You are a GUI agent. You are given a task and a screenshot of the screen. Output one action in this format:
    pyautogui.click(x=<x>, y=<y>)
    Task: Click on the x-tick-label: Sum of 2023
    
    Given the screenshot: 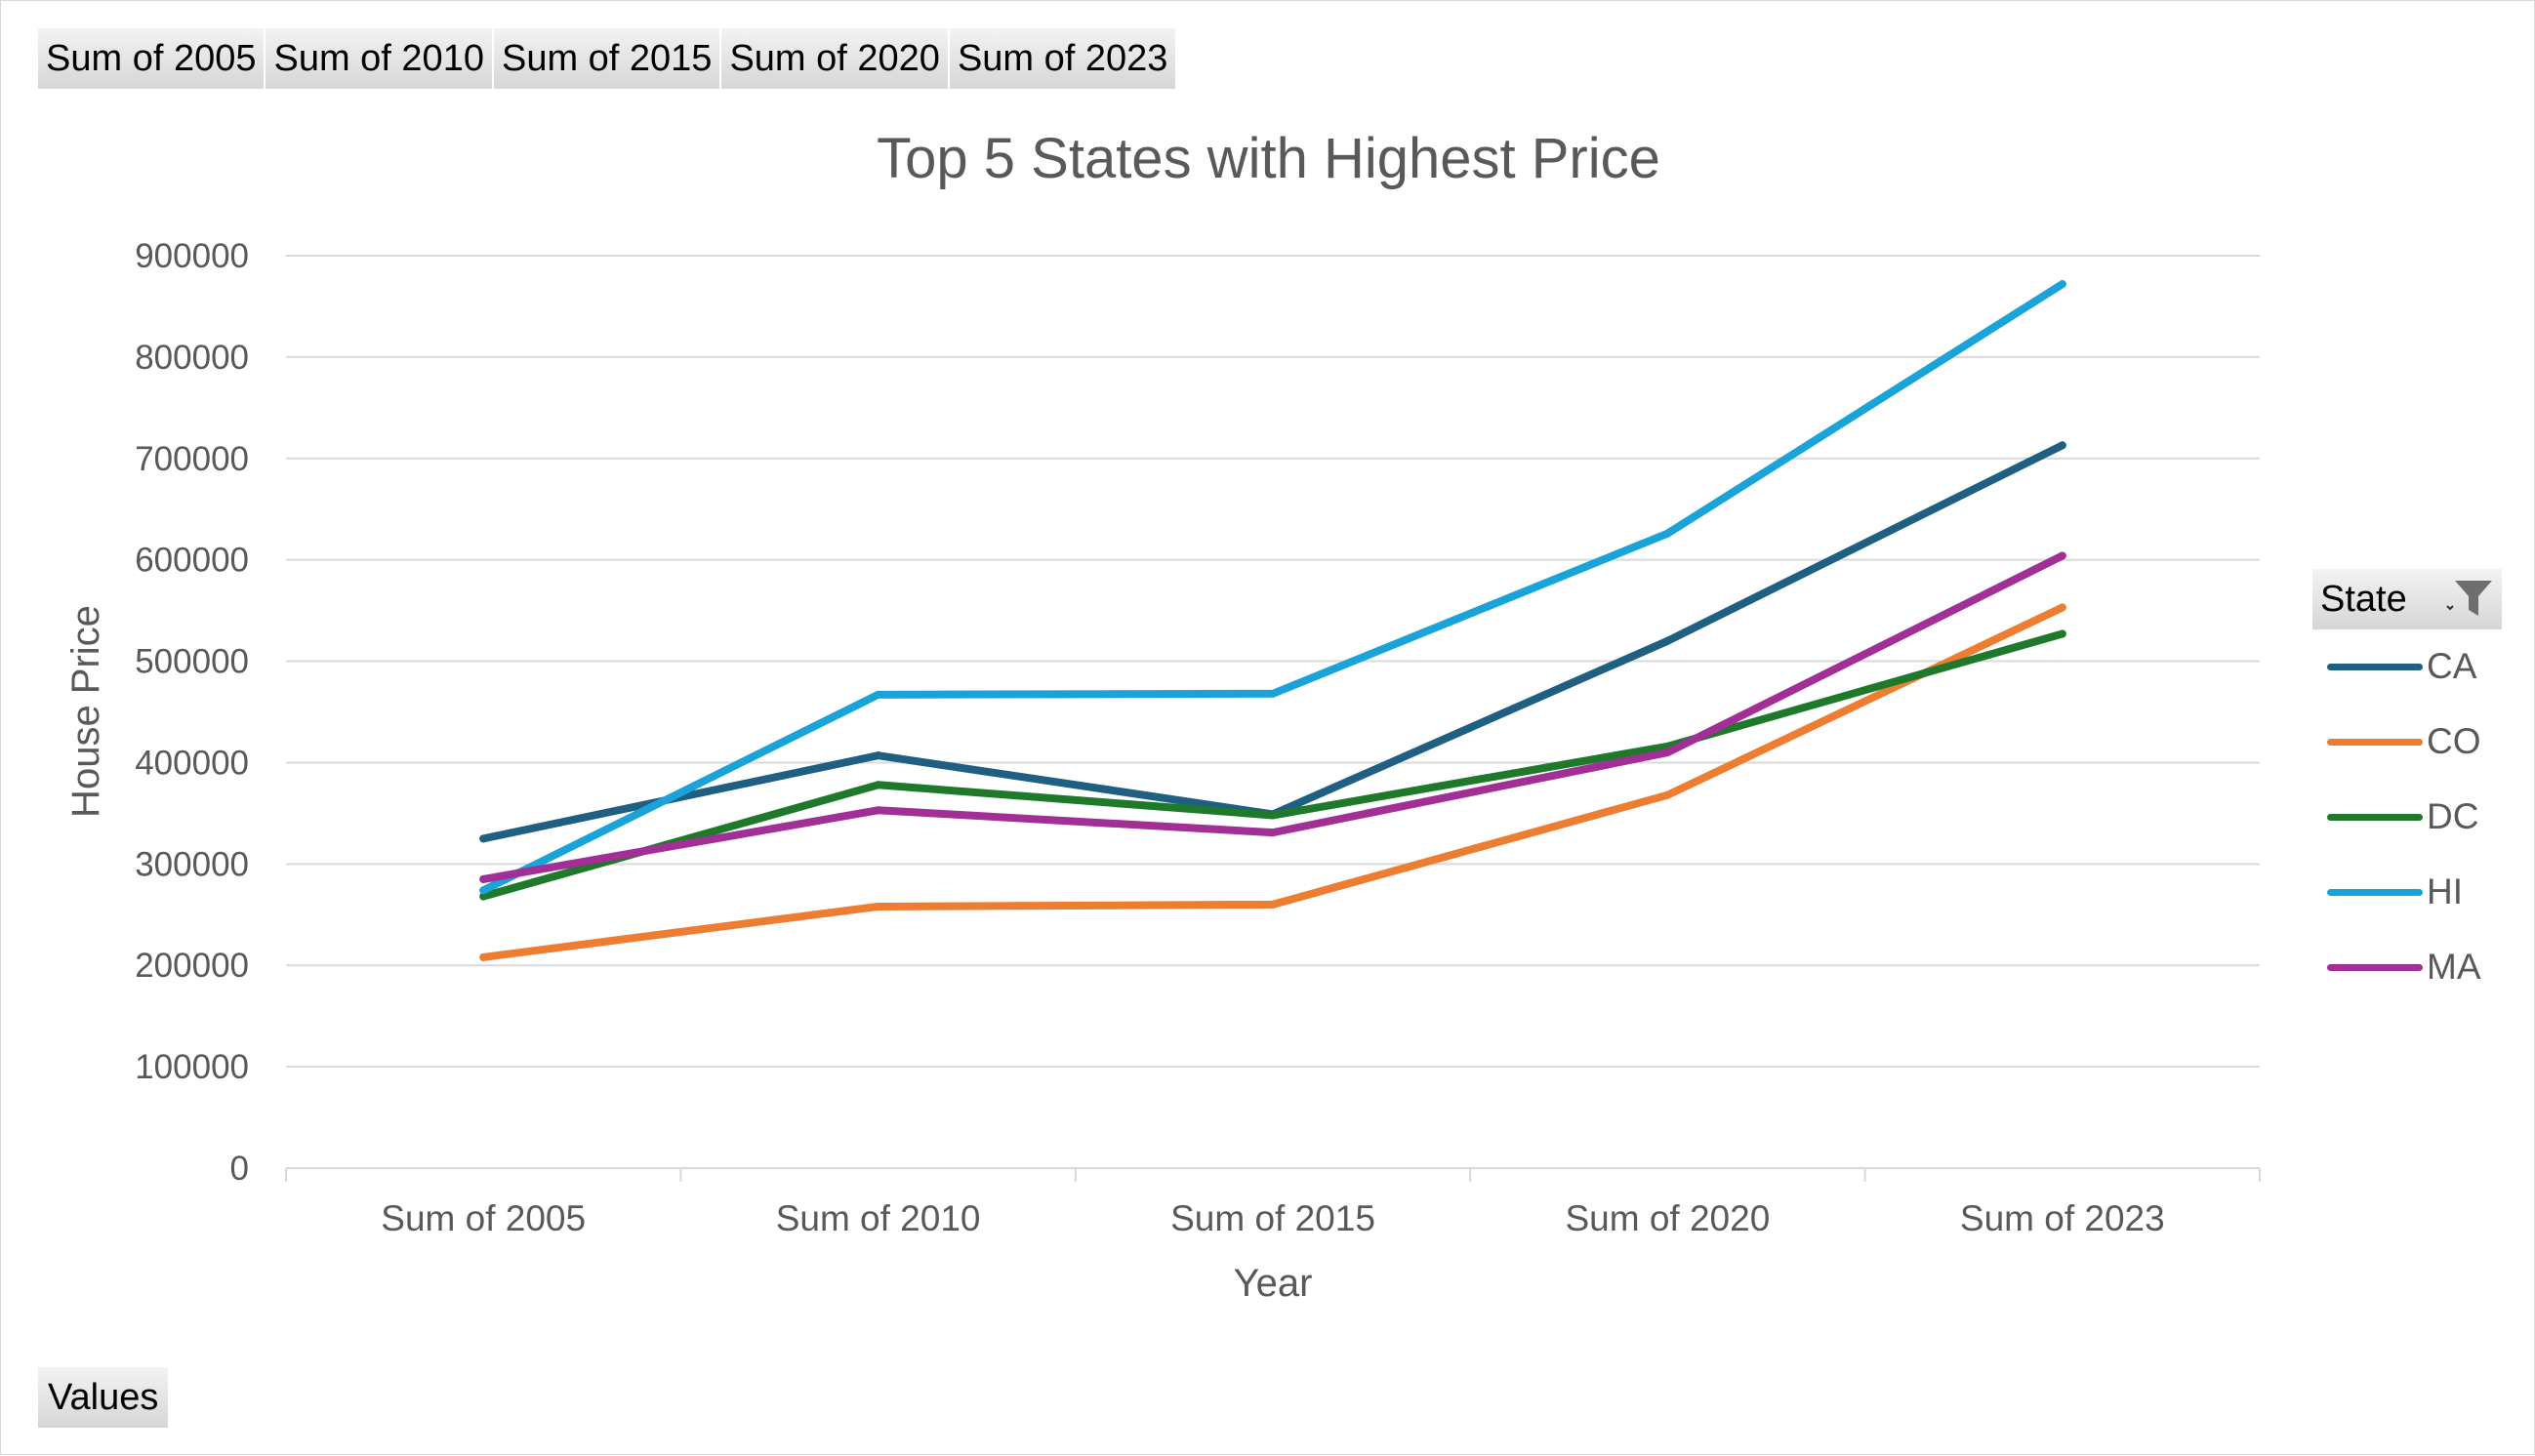 What is the action you would take?
    pyautogui.click(x=2062, y=1218)
    